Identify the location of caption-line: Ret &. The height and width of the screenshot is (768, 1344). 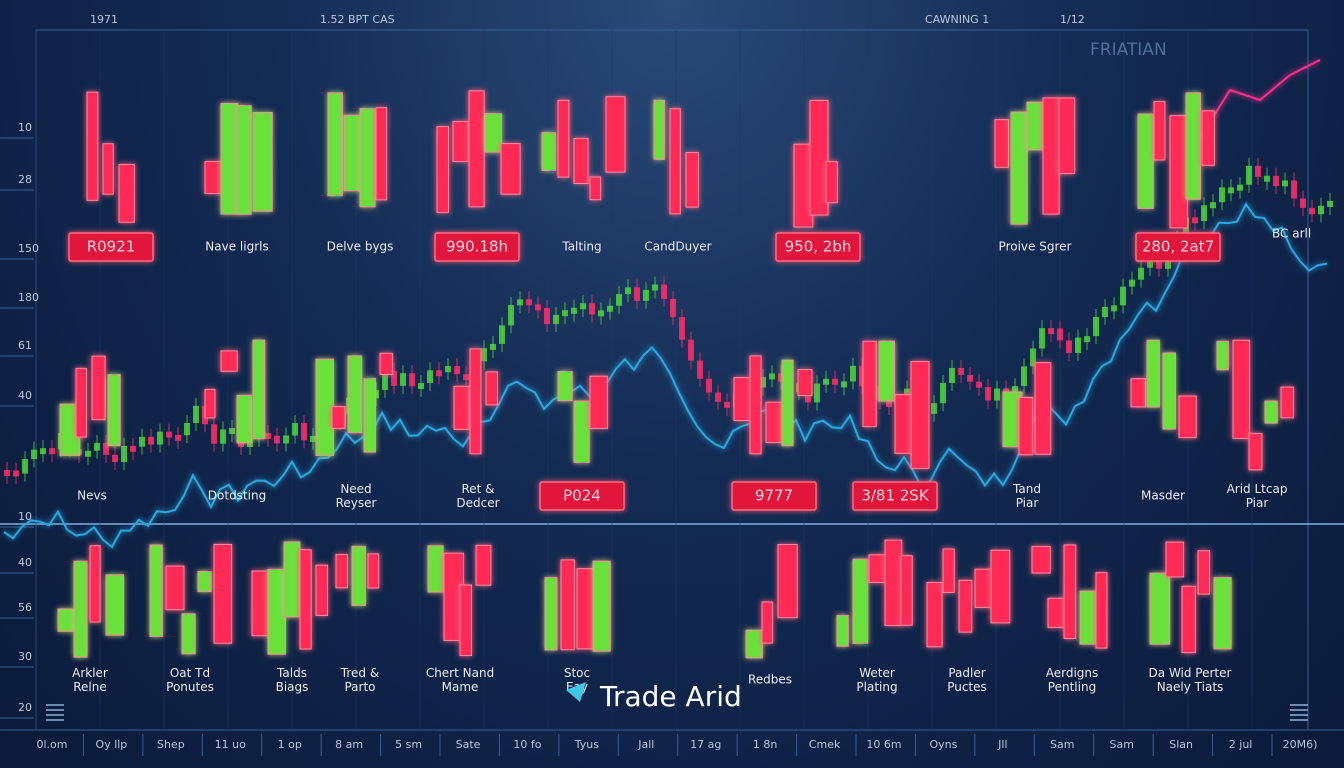
(477, 489).